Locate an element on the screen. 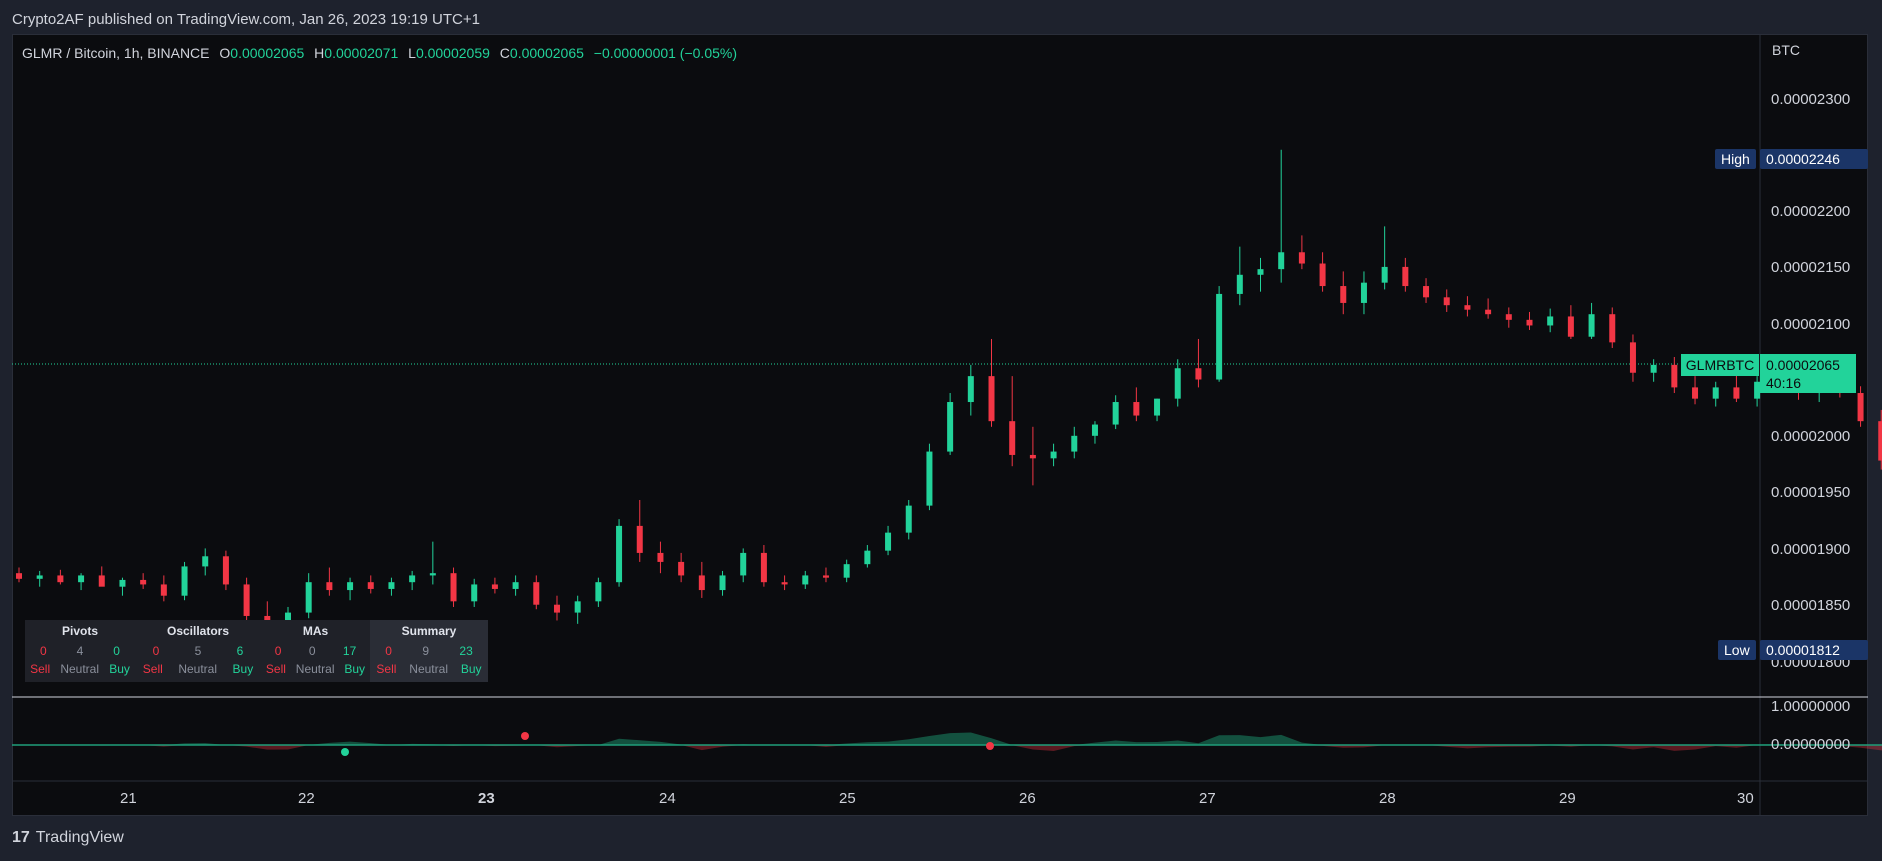 This screenshot has height=861, width=1882. footer-brand-text: TradingView is located at coordinates (79, 837).